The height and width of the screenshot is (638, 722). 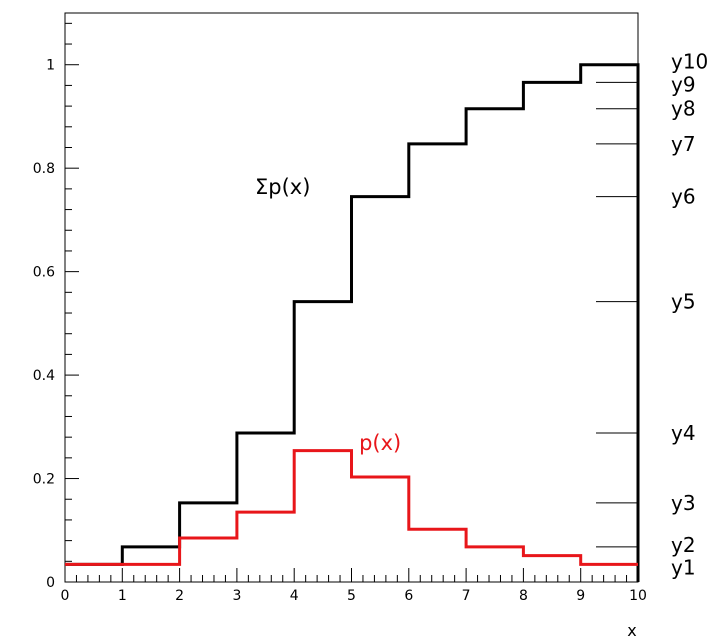 What do you see at coordinates (179, 596) in the screenshot?
I see `x-tick-label: 2` at bounding box center [179, 596].